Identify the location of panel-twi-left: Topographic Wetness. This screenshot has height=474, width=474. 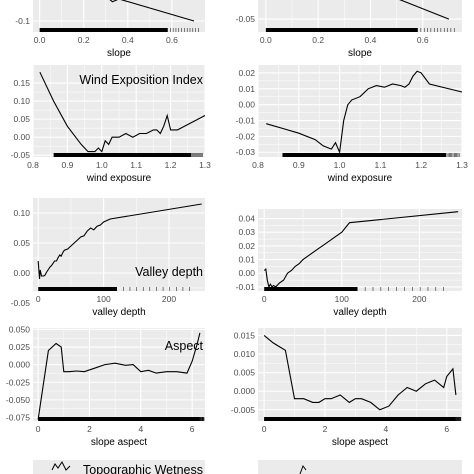
(119, 467).